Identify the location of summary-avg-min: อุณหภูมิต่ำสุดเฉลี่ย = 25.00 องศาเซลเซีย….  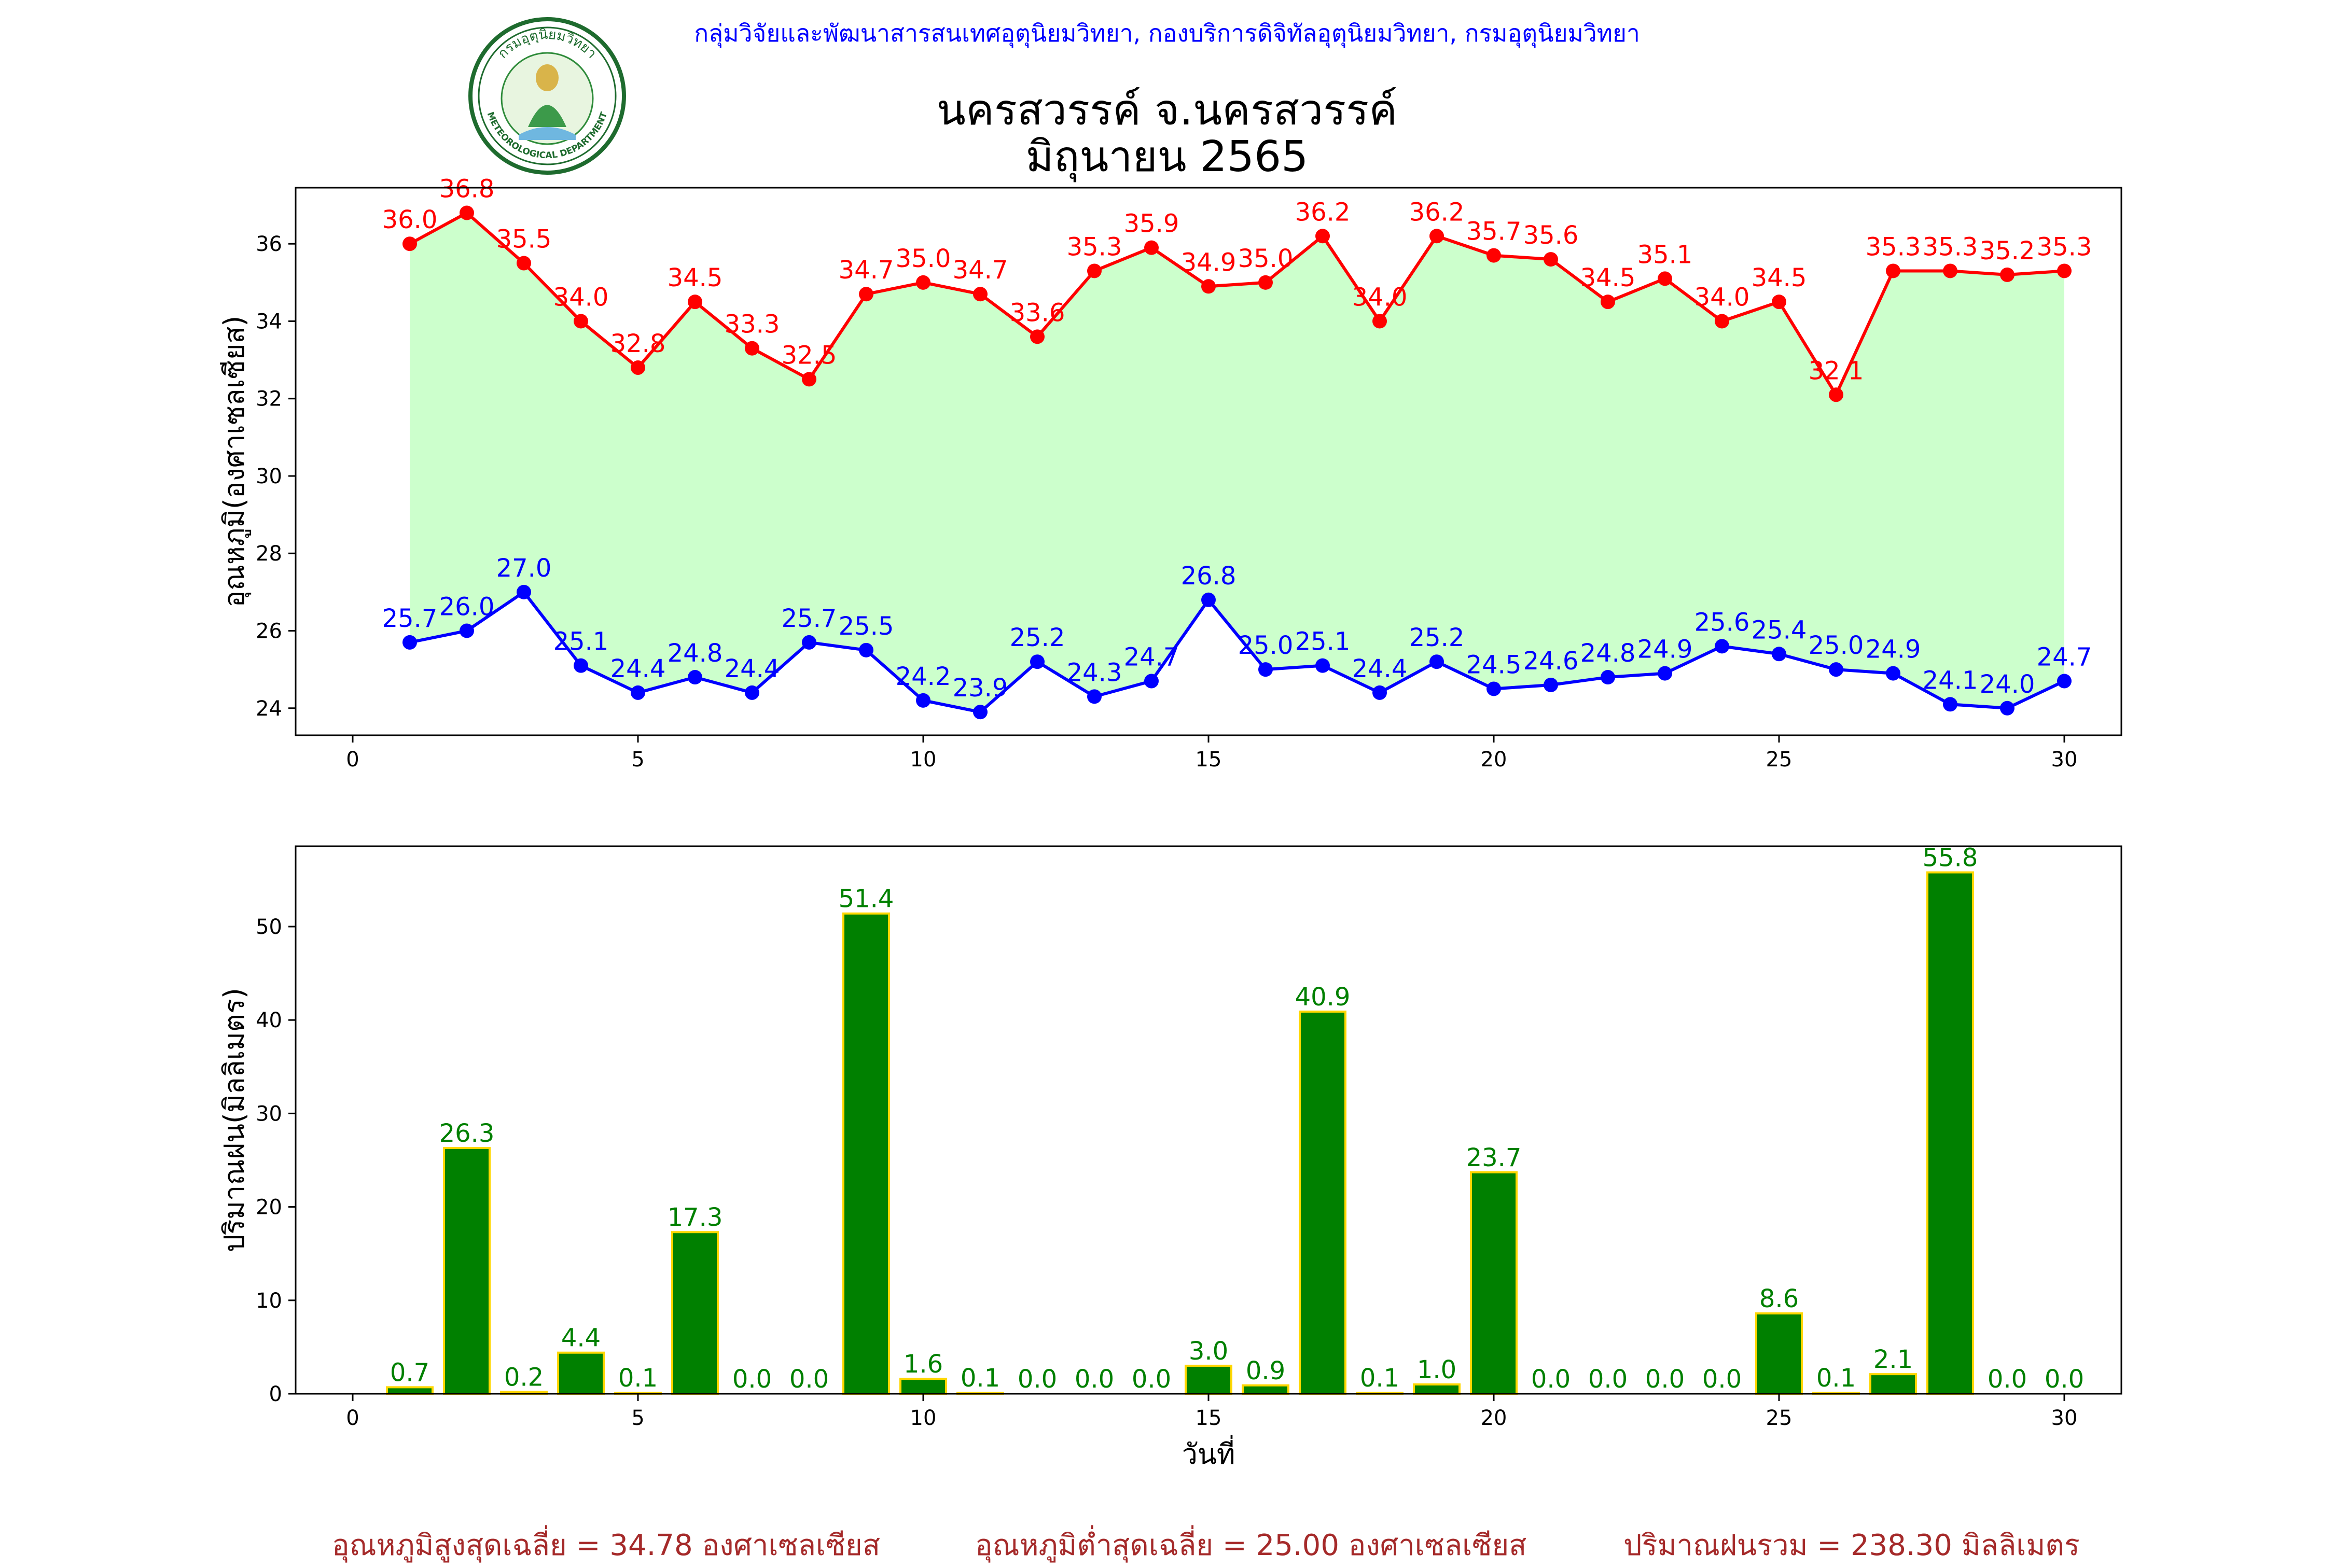
(1251, 1545).